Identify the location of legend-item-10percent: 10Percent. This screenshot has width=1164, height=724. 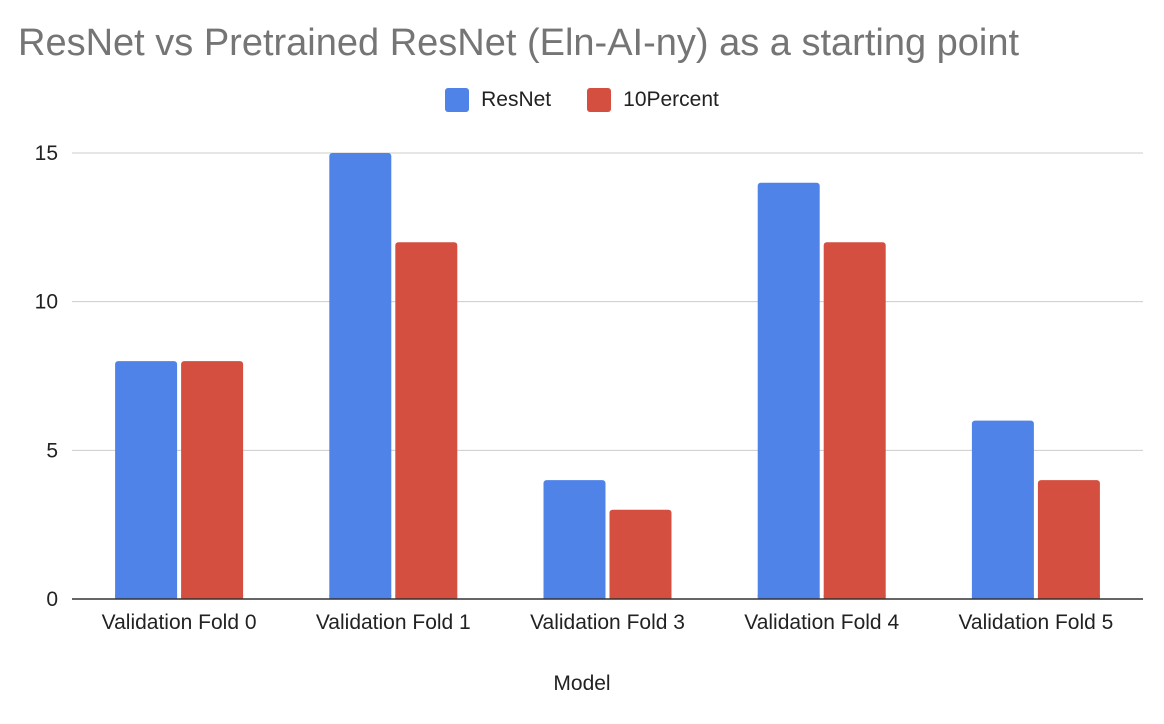
(653, 100).